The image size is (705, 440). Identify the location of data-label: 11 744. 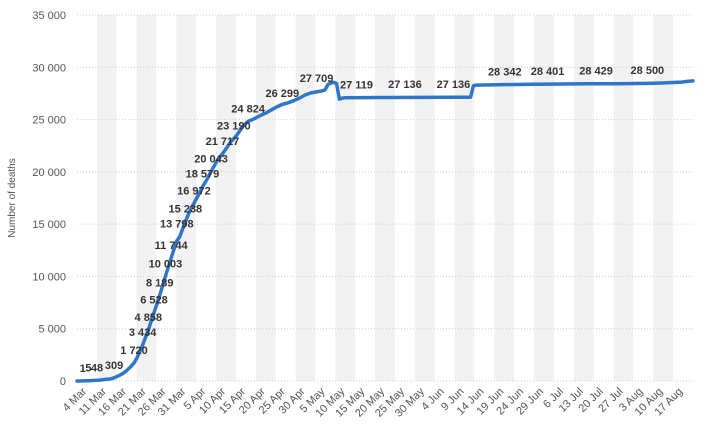
(172, 246).